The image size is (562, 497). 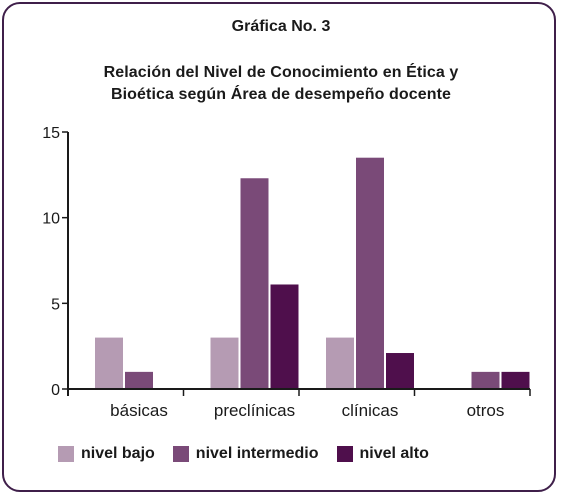 I want to click on x-tick-label: clínicas, so click(x=370, y=410).